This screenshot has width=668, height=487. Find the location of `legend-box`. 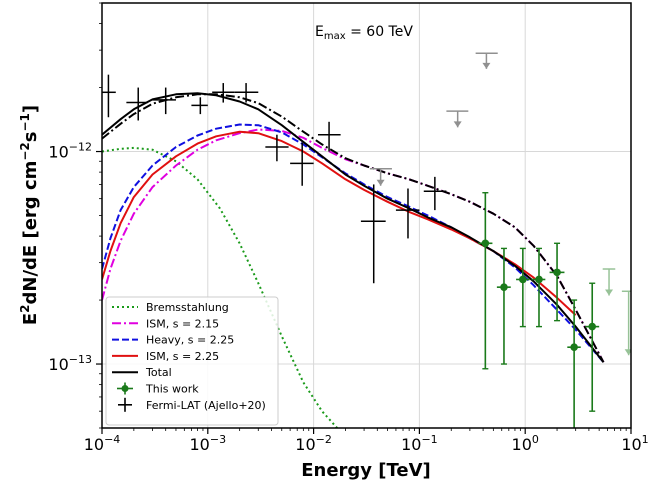

legend-box is located at coordinates (192, 361).